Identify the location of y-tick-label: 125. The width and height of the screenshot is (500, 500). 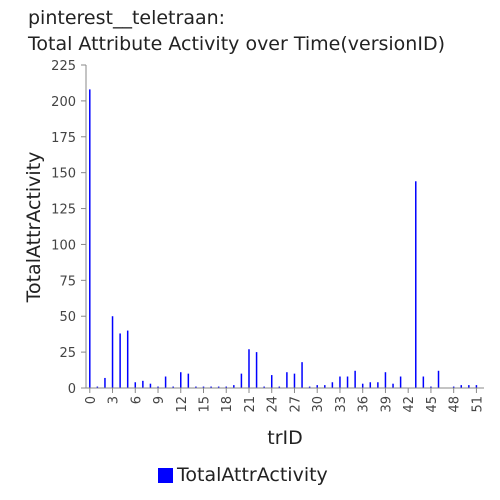
(63, 210).